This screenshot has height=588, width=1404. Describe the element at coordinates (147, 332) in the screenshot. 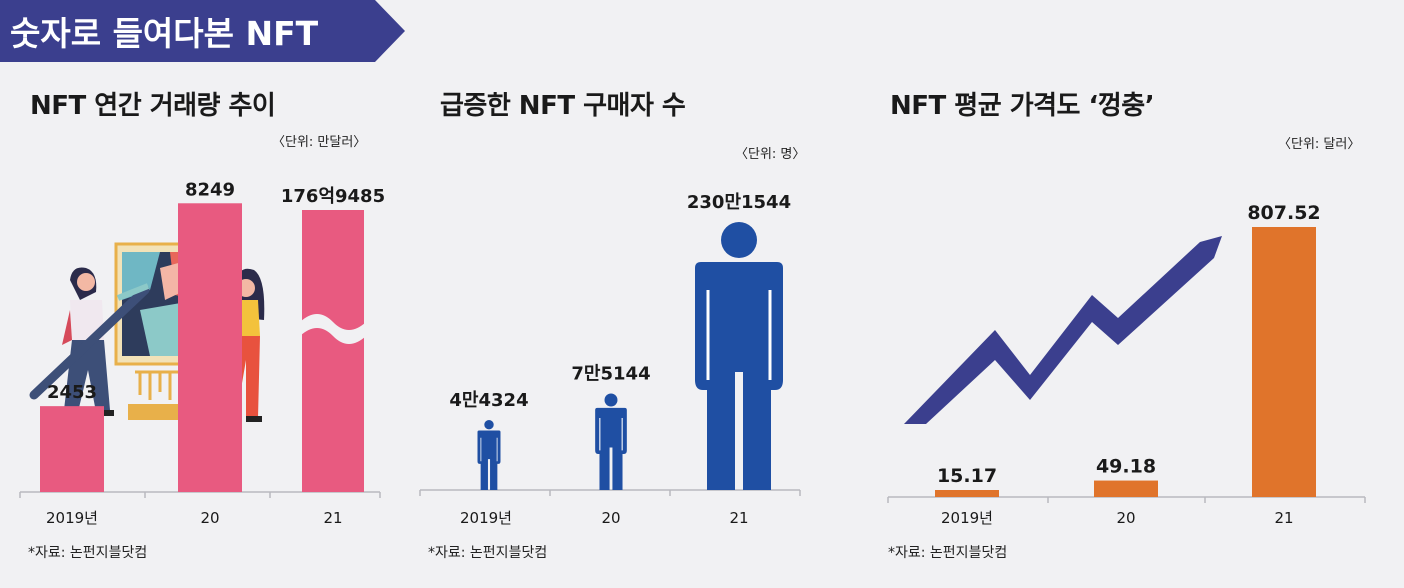

I see `art-illustration` at that location.